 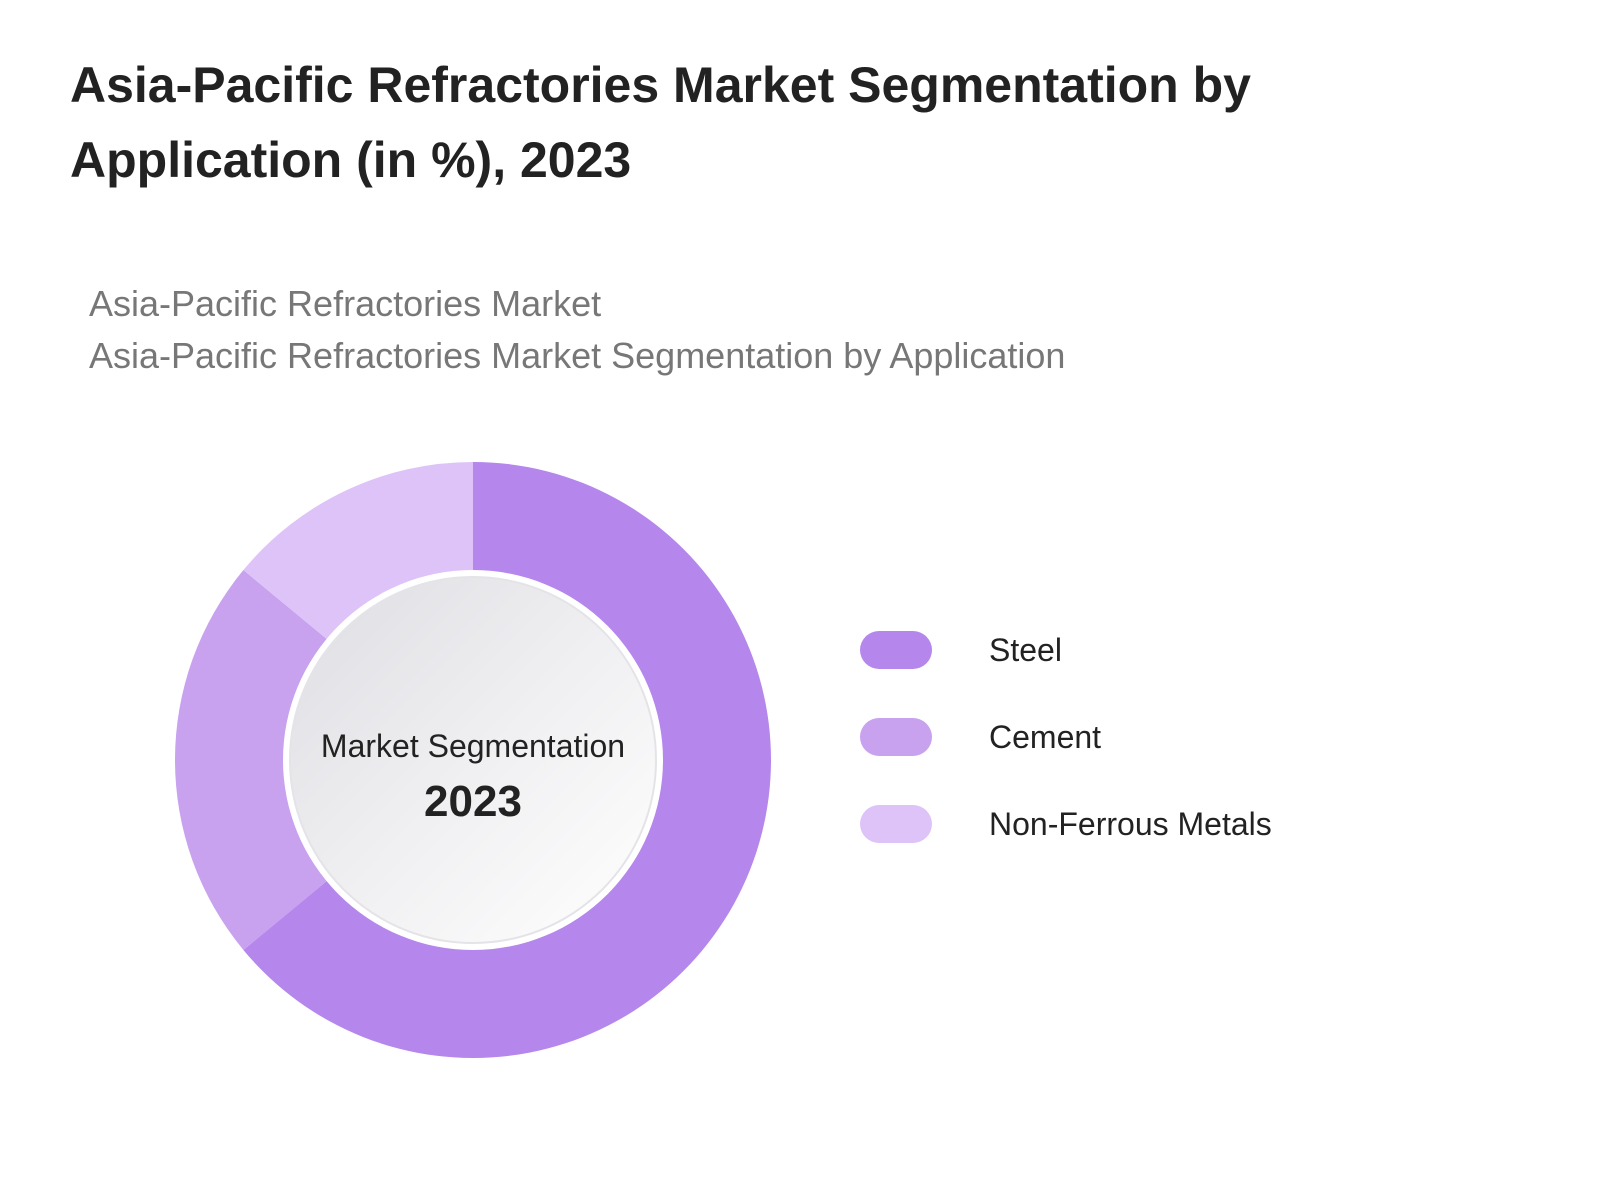 What do you see at coordinates (473, 801) in the screenshot?
I see `center-year: 2023` at bounding box center [473, 801].